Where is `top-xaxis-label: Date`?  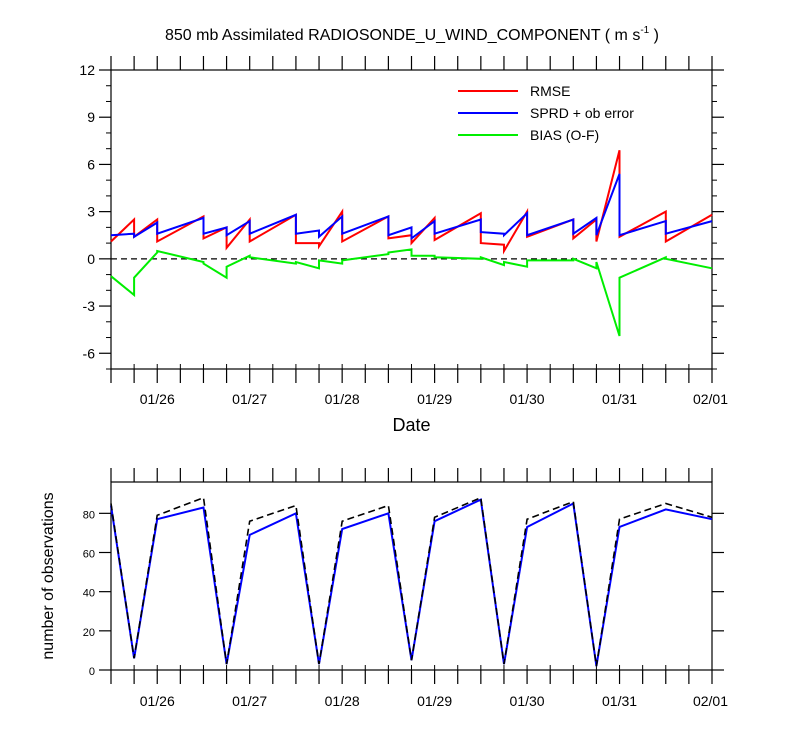
top-xaxis-label: Date is located at coordinates (411, 425).